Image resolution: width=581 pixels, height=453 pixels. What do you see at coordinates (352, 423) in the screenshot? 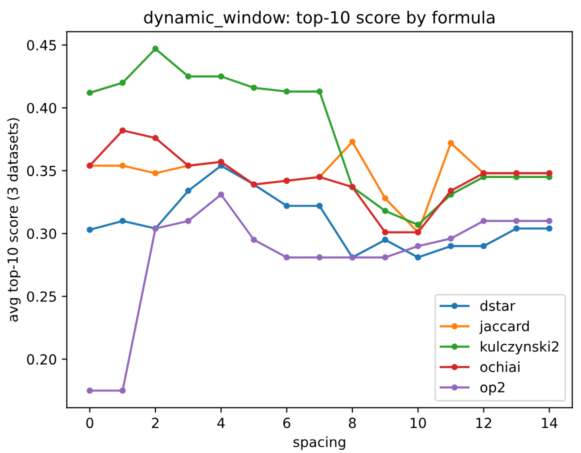
I see `x-tick-label: 8` at bounding box center [352, 423].